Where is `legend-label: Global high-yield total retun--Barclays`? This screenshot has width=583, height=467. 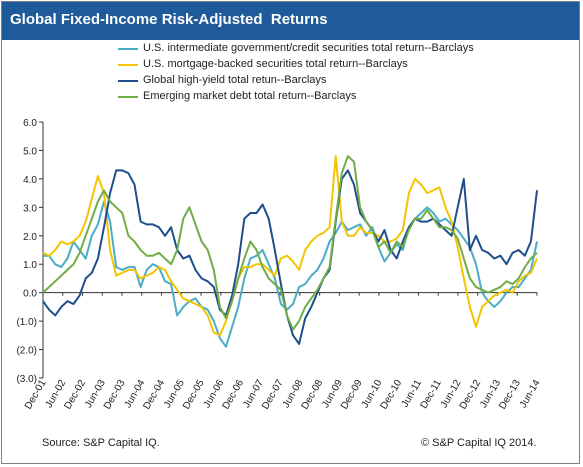 legend-label: Global high-yield total retun--Barclays is located at coordinates (235, 80).